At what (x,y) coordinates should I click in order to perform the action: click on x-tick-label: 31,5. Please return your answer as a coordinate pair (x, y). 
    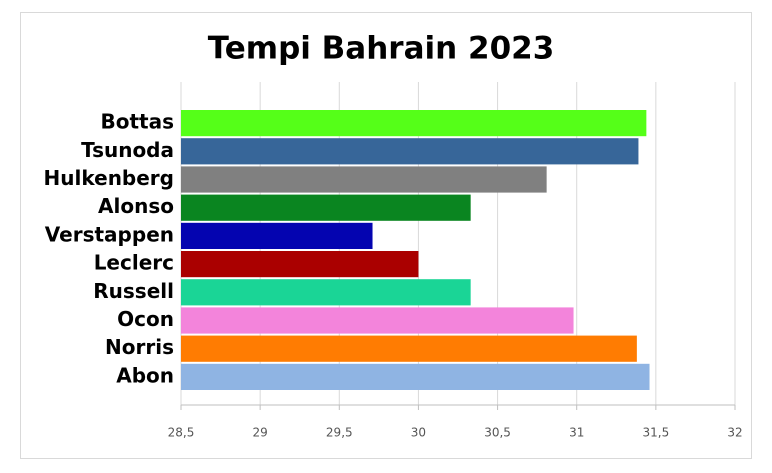
    Looking at the image, I should click on (655, 433).